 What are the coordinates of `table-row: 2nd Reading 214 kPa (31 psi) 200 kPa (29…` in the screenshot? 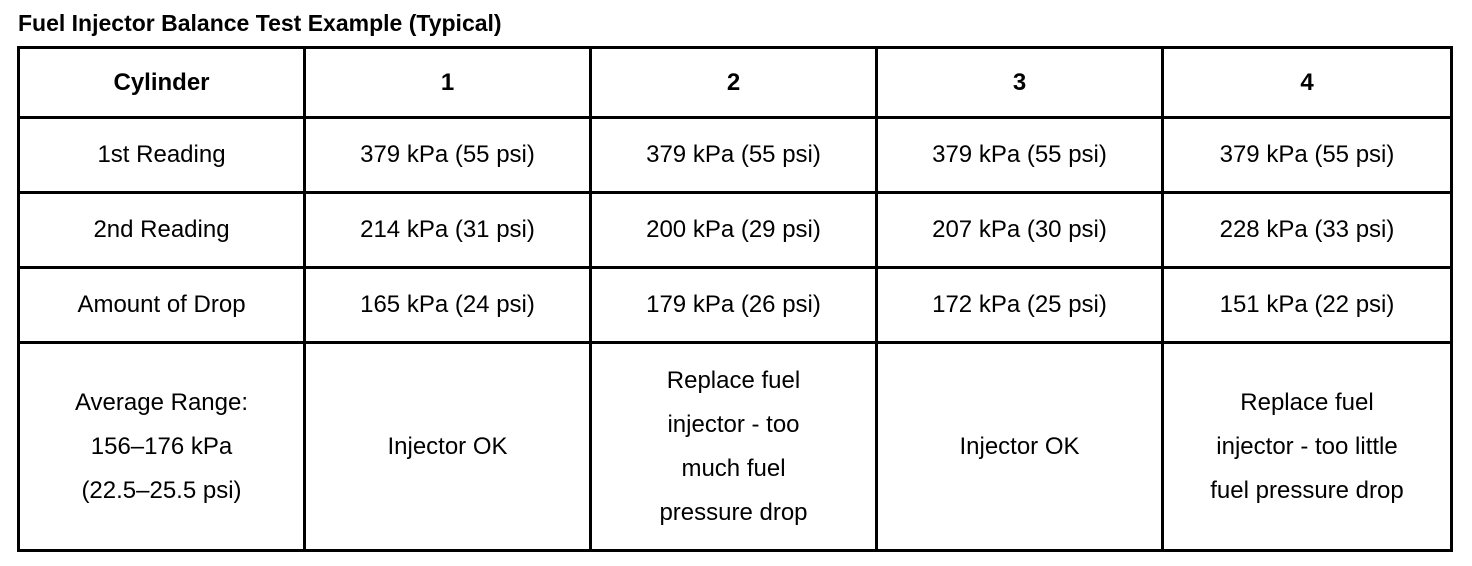 It's located at (735, 230).